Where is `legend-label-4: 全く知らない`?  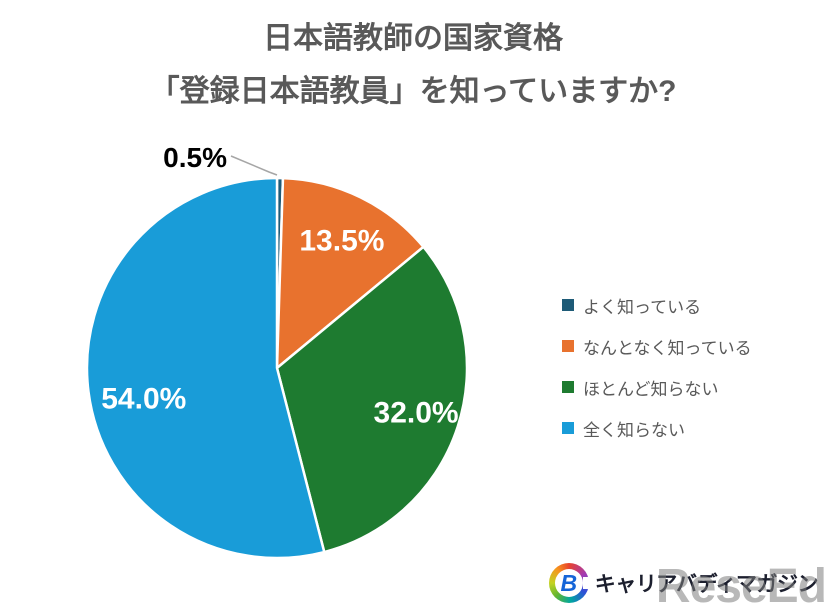 legend-label-4: 全く知らない is located at coordinates (634, 430).